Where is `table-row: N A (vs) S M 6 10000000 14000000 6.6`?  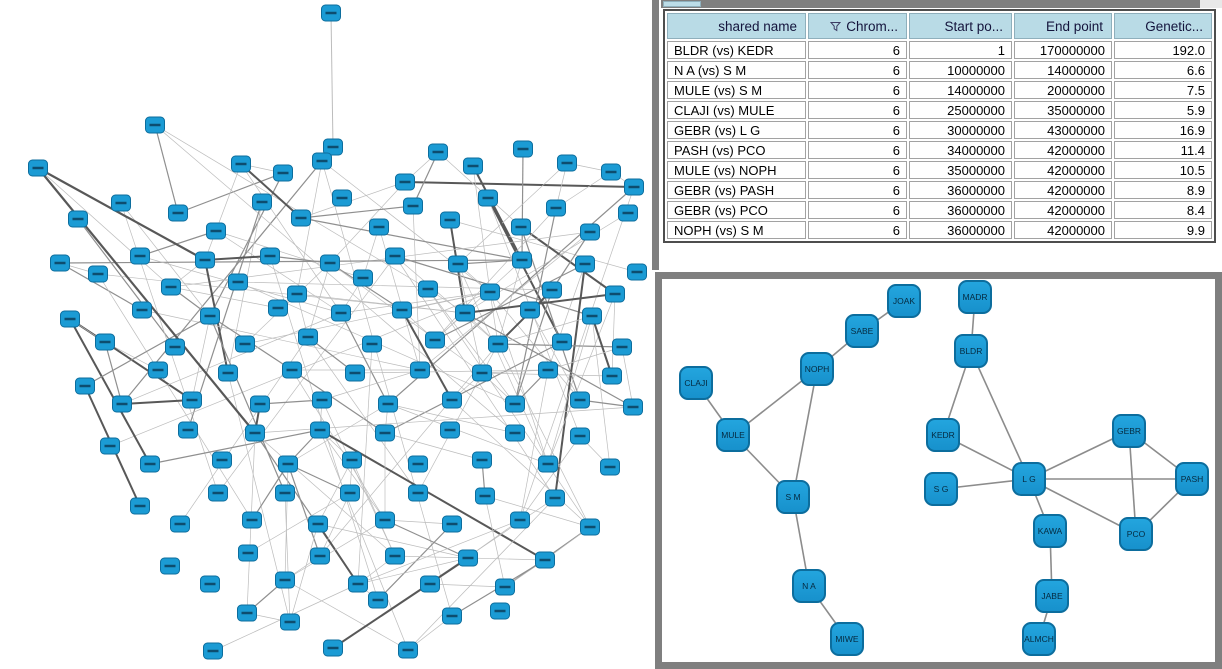 table-row: N A (vs) S M 6 10000000 14000000 6.6 is located at coordinates (939, 70).